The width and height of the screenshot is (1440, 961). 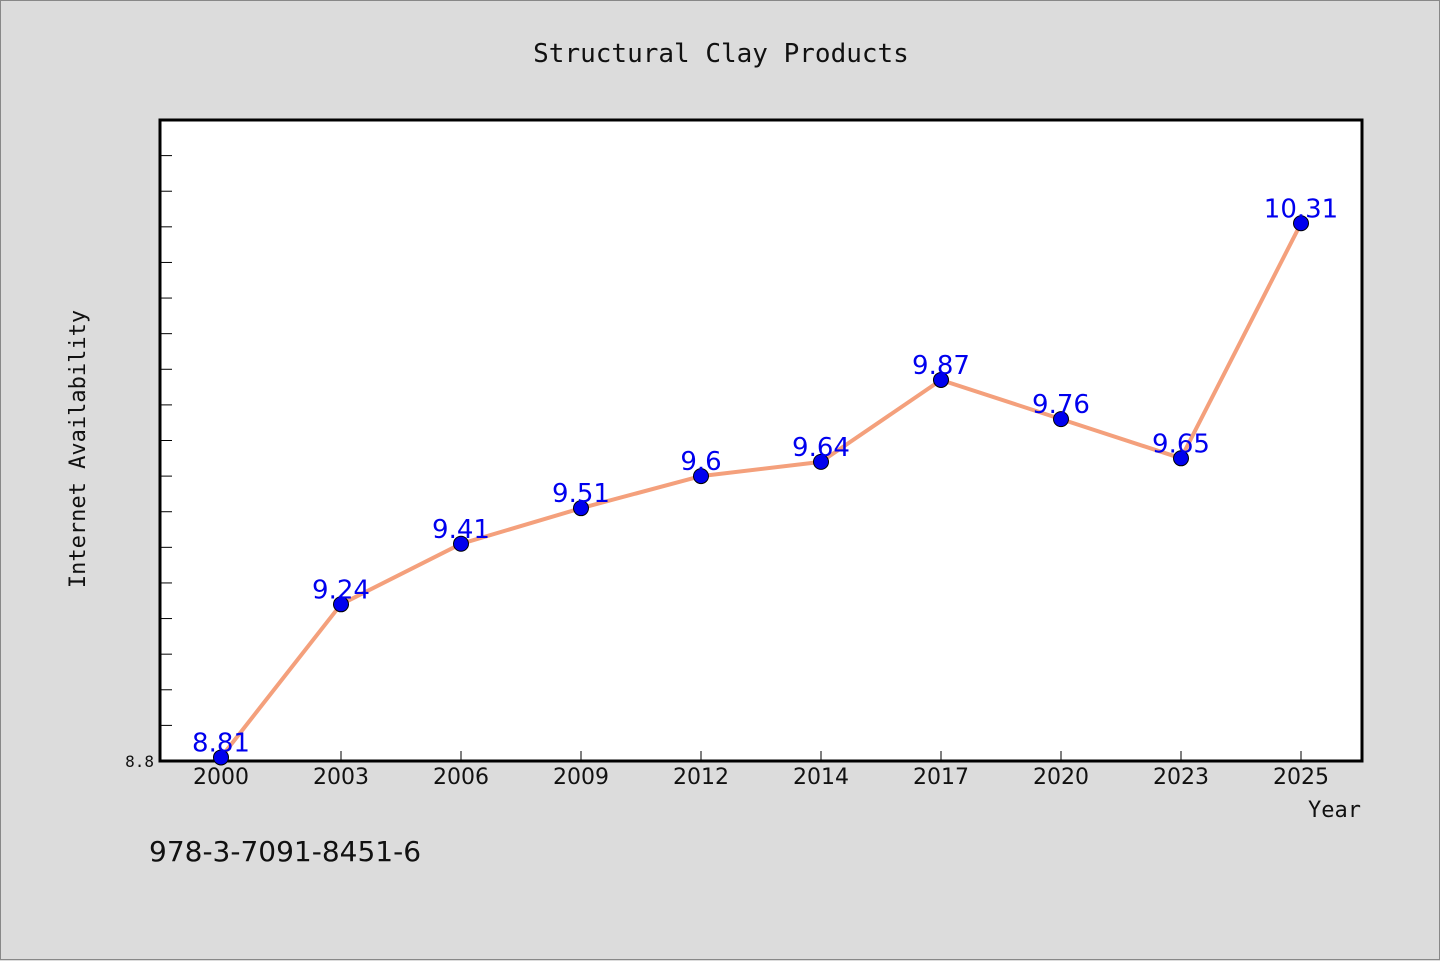 What do you see at coordinates (700, 462) in the screenshot?
I see `data-label: 9.6` at bounding box center [700, 462].